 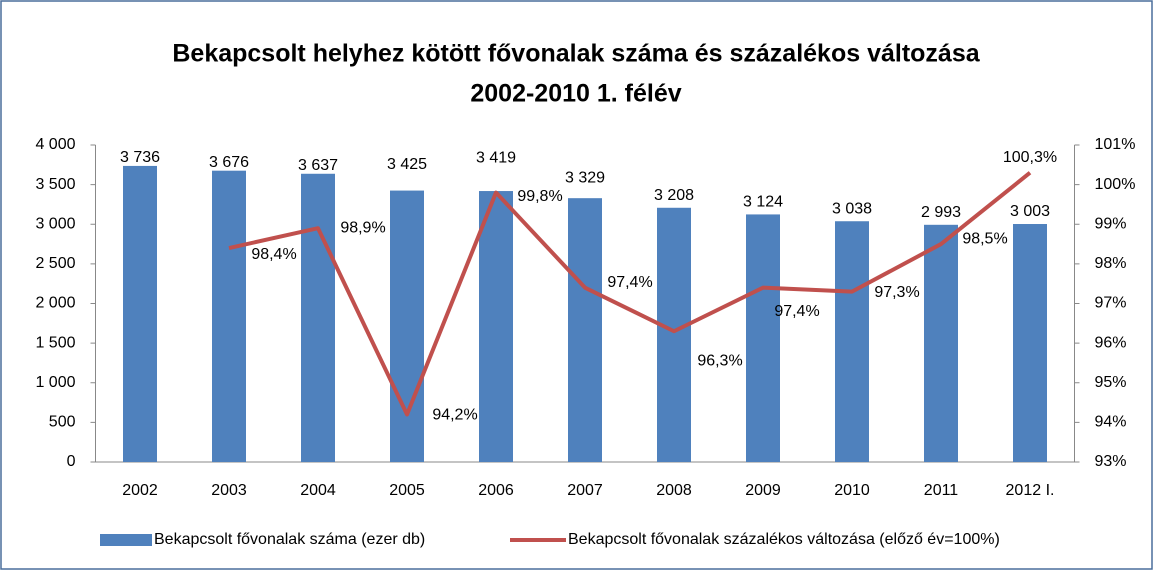 I want to click on x-tick-label: 2003, so click(x=229, y=490).